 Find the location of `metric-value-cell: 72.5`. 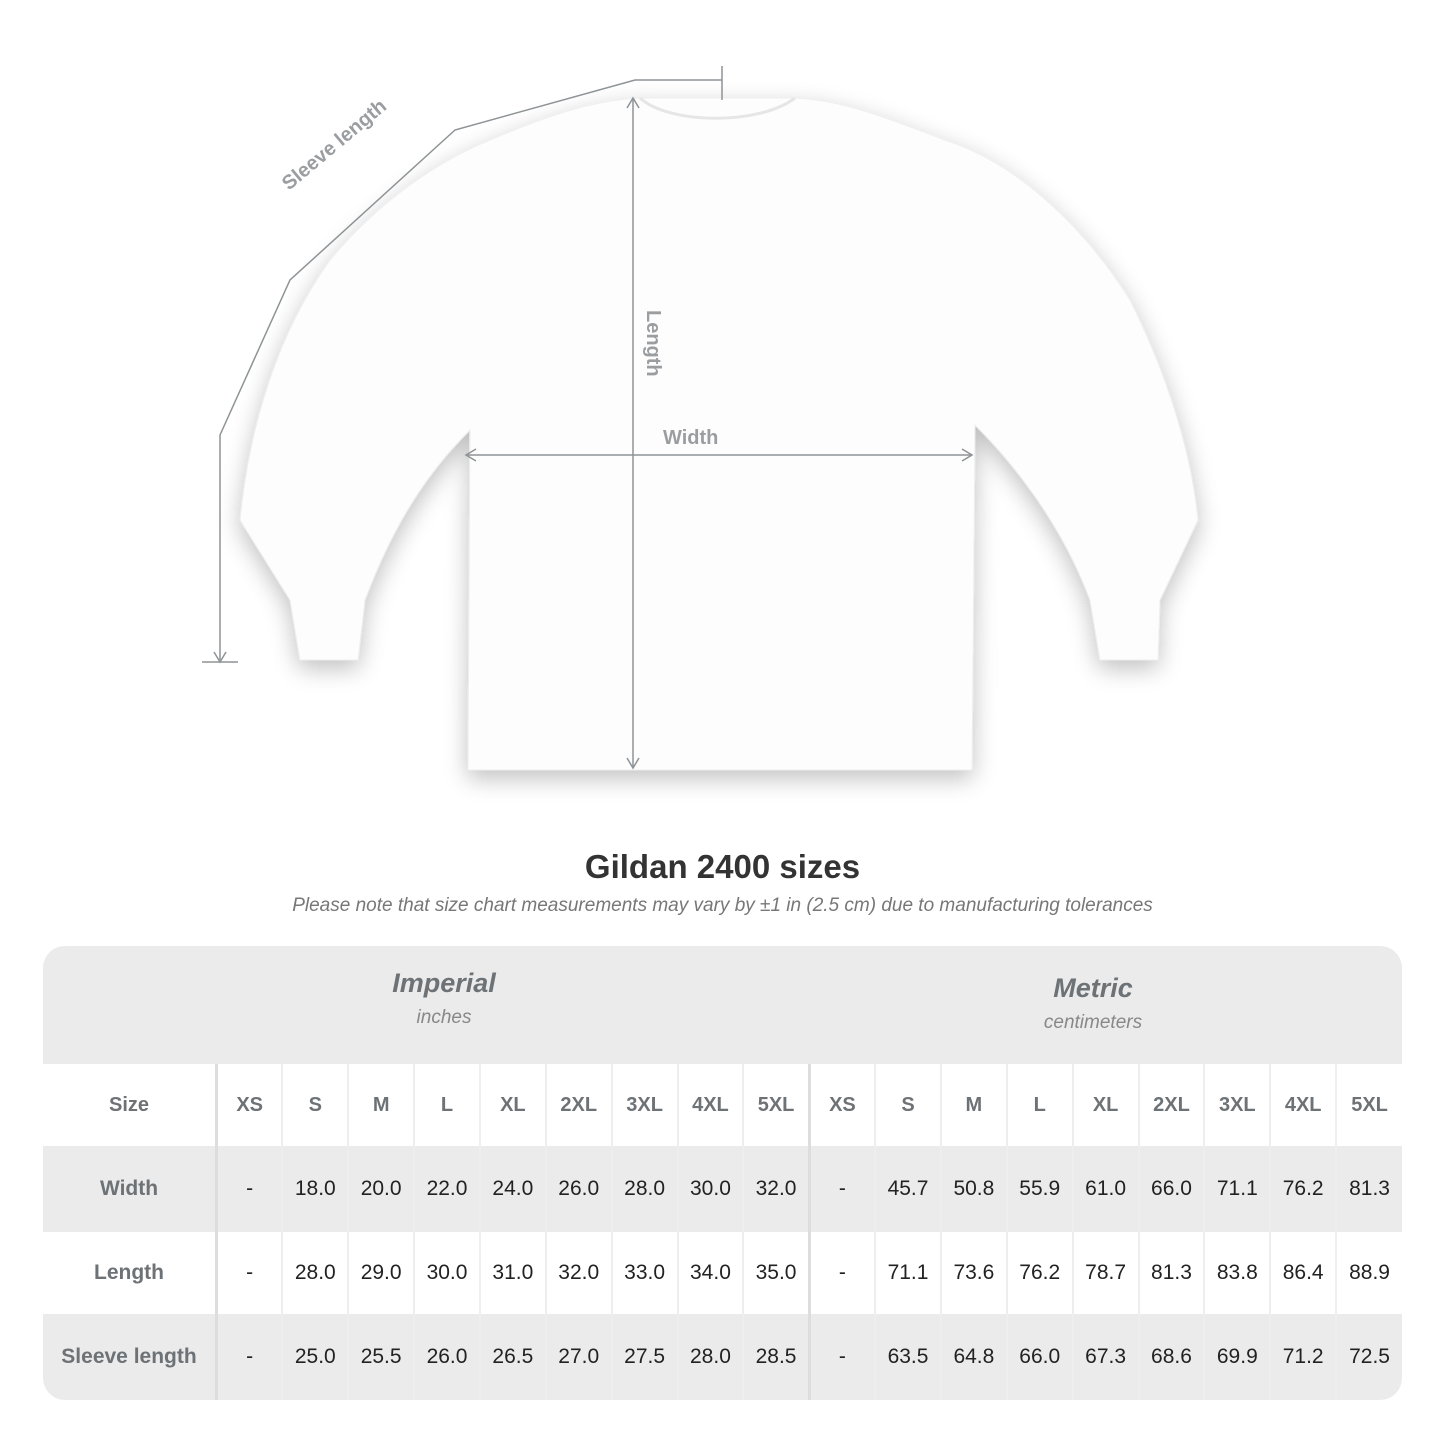

metric-value-cell: 72.5 is located at coordinates (1368, 1357).